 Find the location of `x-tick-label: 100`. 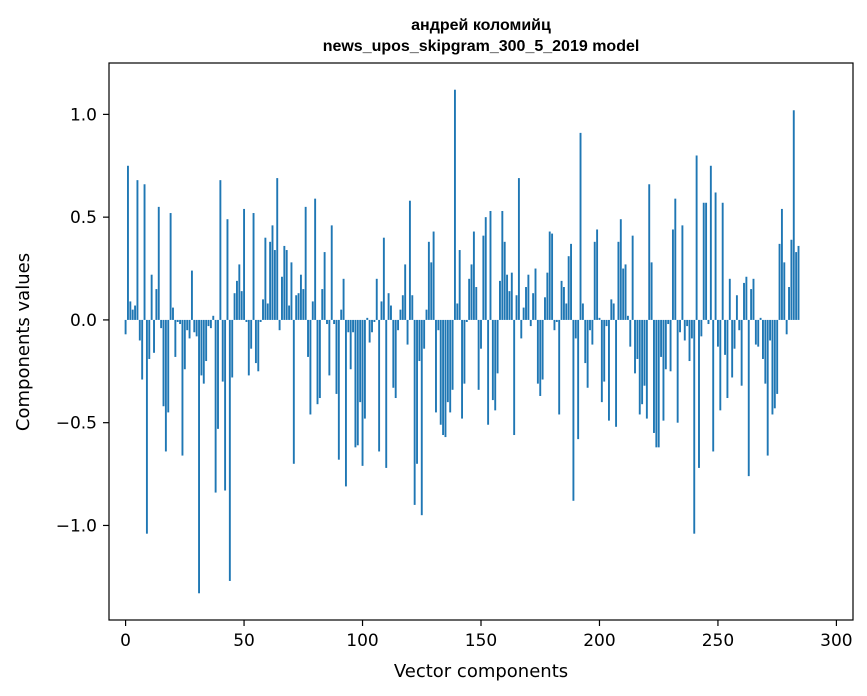

x-tick-label: 100 is located at coordinates (362, 641).